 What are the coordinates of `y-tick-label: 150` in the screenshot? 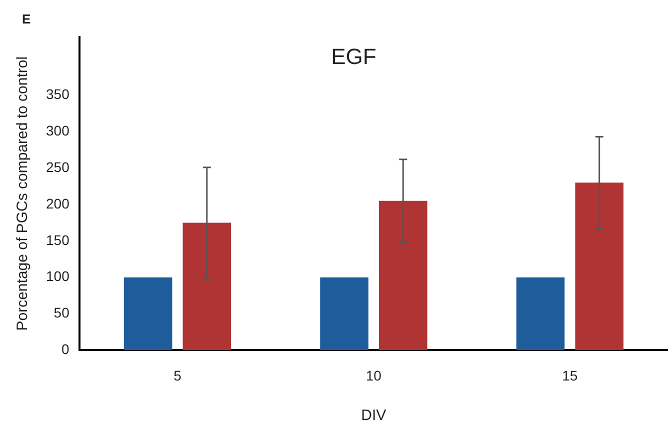 It's located at (58, 240).